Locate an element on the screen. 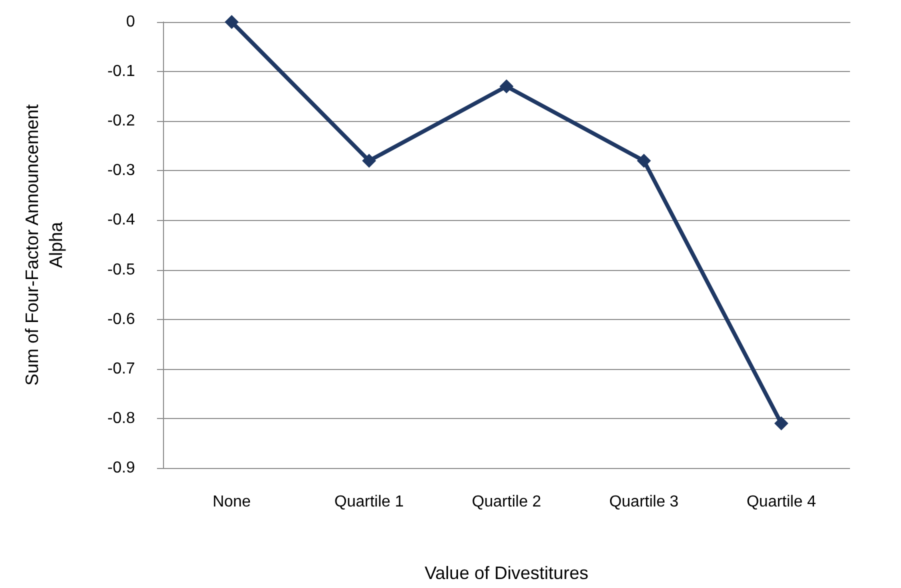 The image size is (901, 588). y-tick-label: -0.5 is located at coordinates (121, 269).